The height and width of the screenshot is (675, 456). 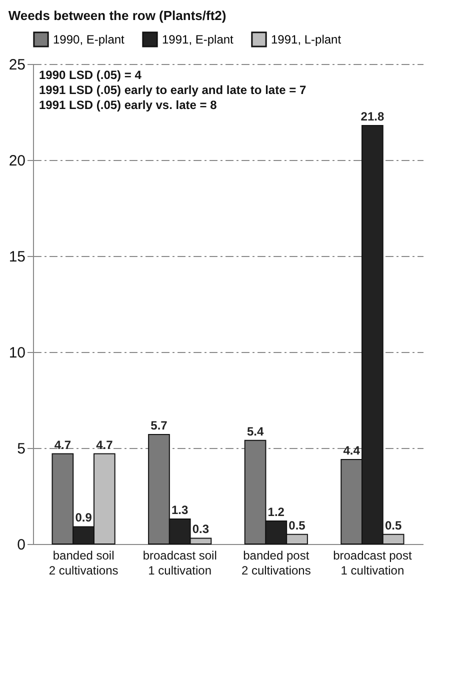 I want to click on data-label: 0.3, so click(x=201, y=529).